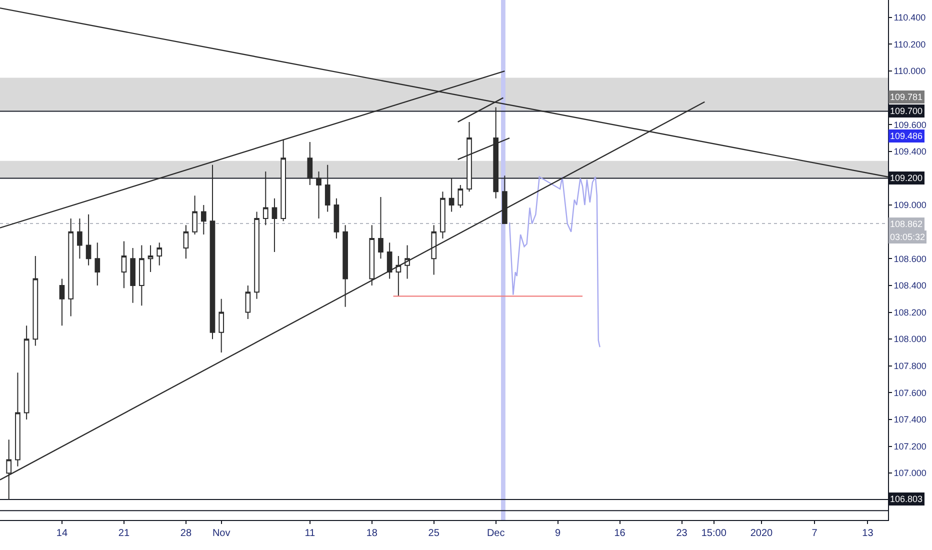 This screenshot has width=932, height=550. What do you see at coordinates (372, 533) in the screenshot?
I see `x-tick-label: 18` at bounding box center [372, 533].